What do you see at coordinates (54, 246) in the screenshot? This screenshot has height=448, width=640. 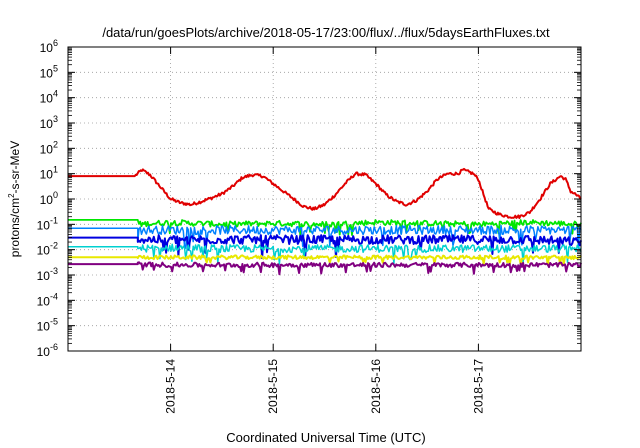 I see `y-tick-exponent: -2` at bounding box center [54, 246].